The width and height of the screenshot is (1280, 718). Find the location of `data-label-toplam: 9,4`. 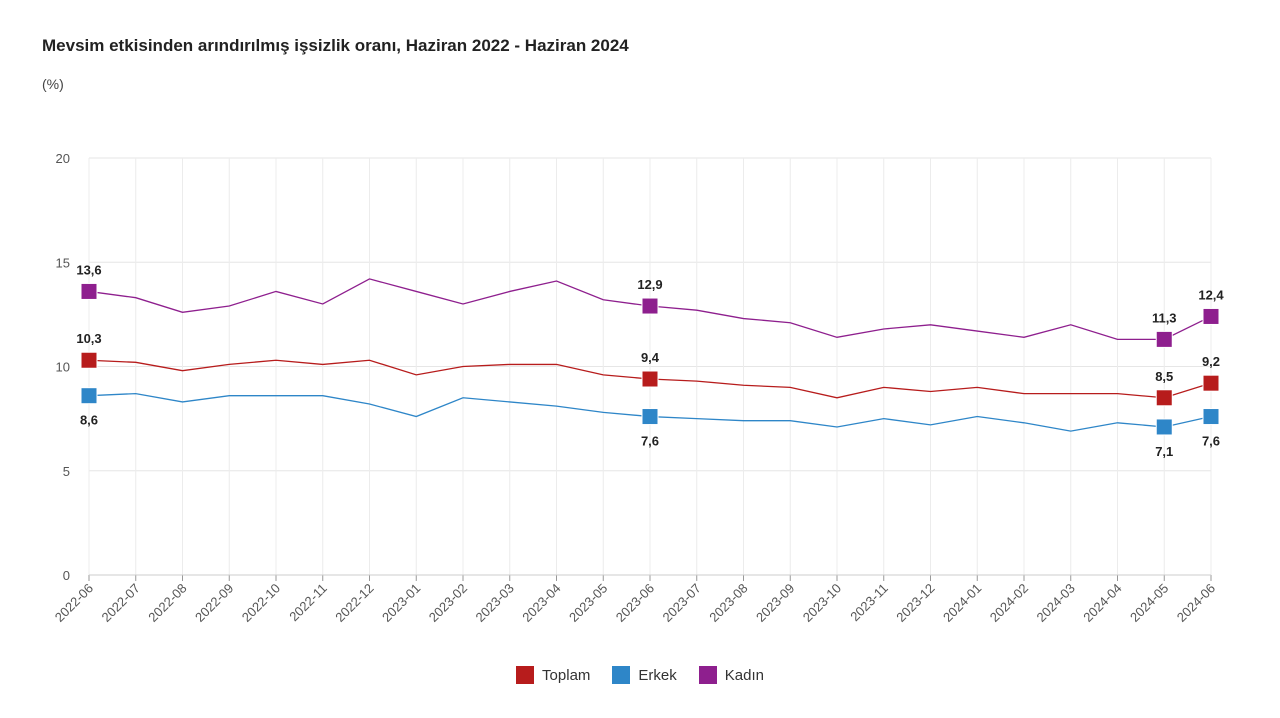

data-label-toplam: 9,4 is located at coordinates (650, 357).